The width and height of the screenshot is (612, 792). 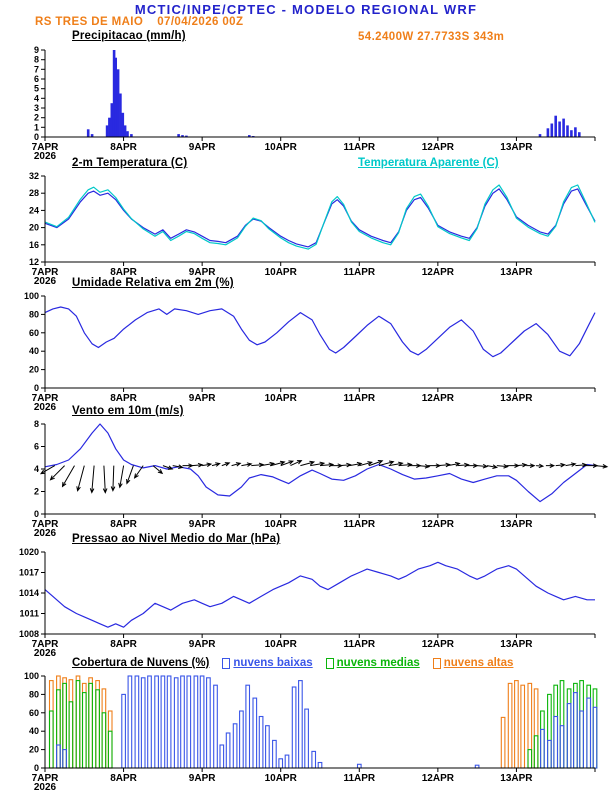 I want to click on panel-title-wind: Vento em 10m (m/s), so click(x=128, y=411).